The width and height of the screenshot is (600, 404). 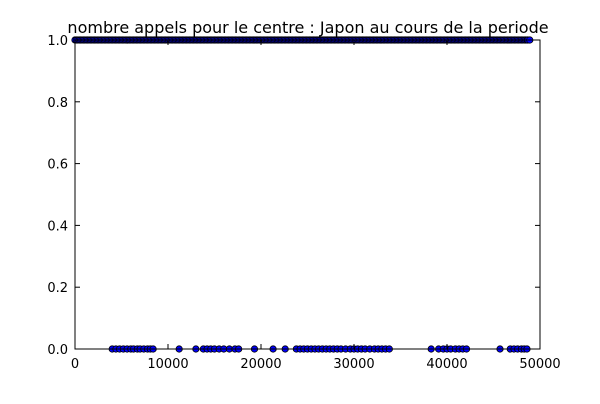 I want to click on y-tick-label: 0.0, so click(x=57, y=350).